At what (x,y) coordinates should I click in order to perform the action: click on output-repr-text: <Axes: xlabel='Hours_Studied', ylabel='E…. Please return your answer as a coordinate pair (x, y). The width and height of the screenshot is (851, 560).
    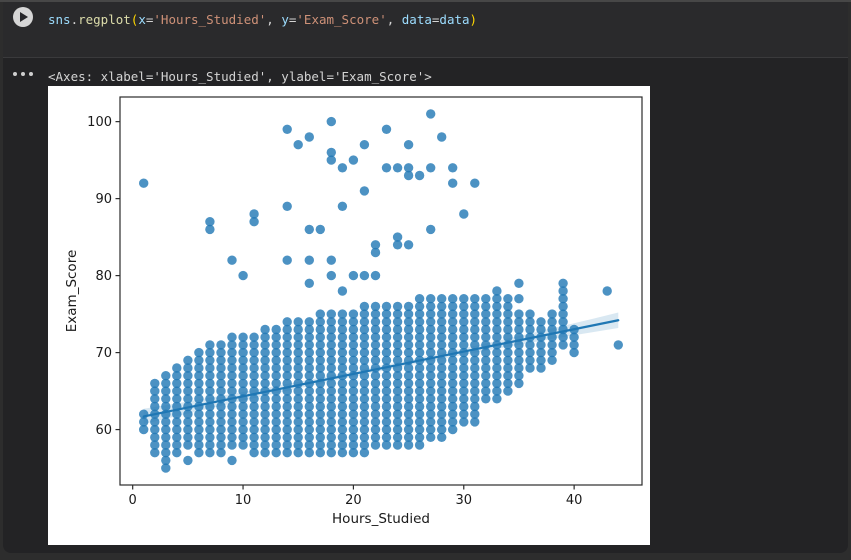
    Looking at the image, I should click on (240, 76).